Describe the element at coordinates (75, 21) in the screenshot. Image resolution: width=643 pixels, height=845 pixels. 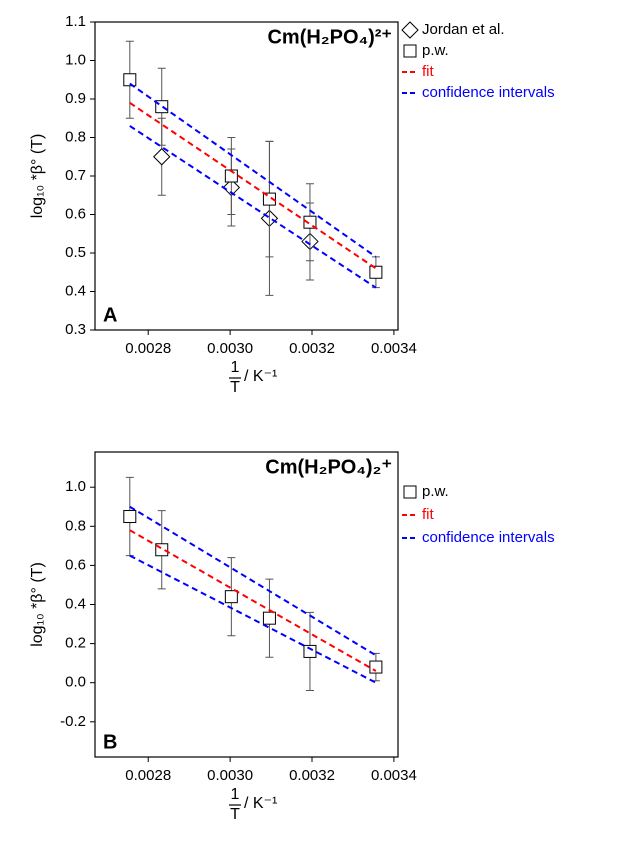
I see `y-tick-label: 1.1` at that location.